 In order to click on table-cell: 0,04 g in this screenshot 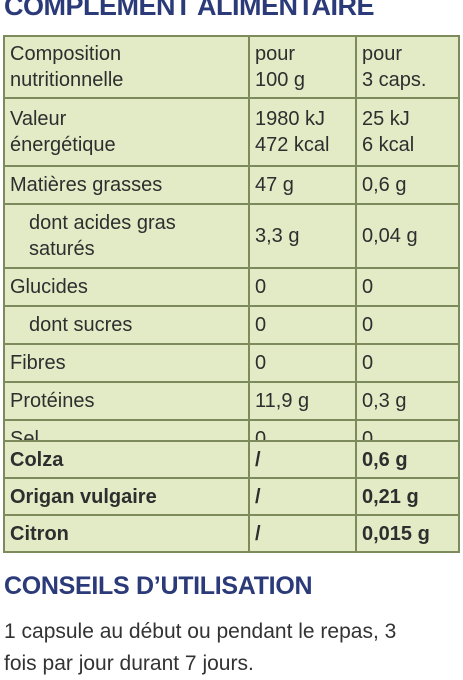, I will do `click(407, 236)`.